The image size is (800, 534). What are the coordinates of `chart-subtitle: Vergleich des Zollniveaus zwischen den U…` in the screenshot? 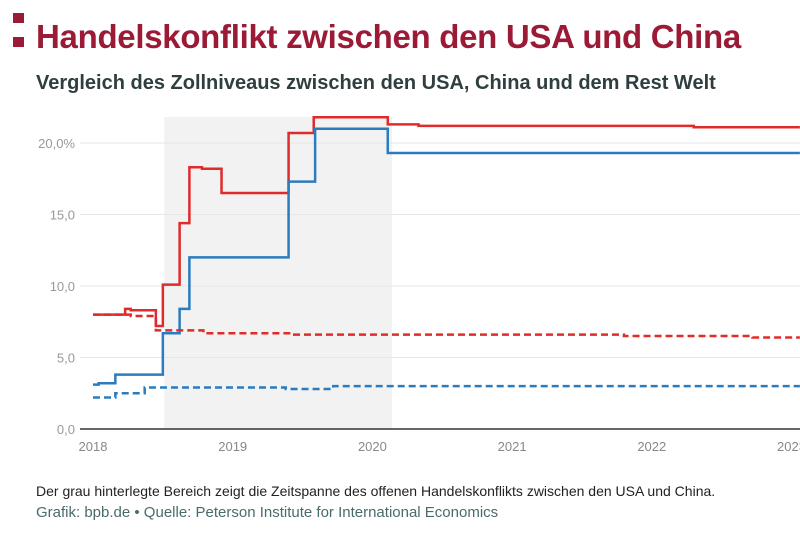 It's located at (376, 83).